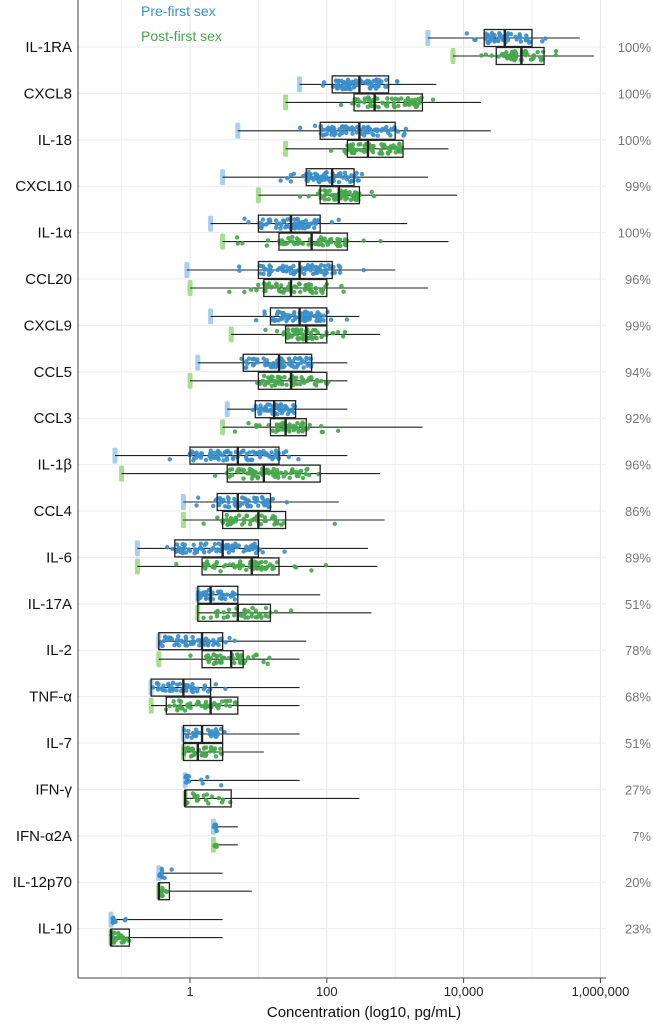 The image size is (653, 1024). I want to click on category-label: IL-7, so click(59, 743).